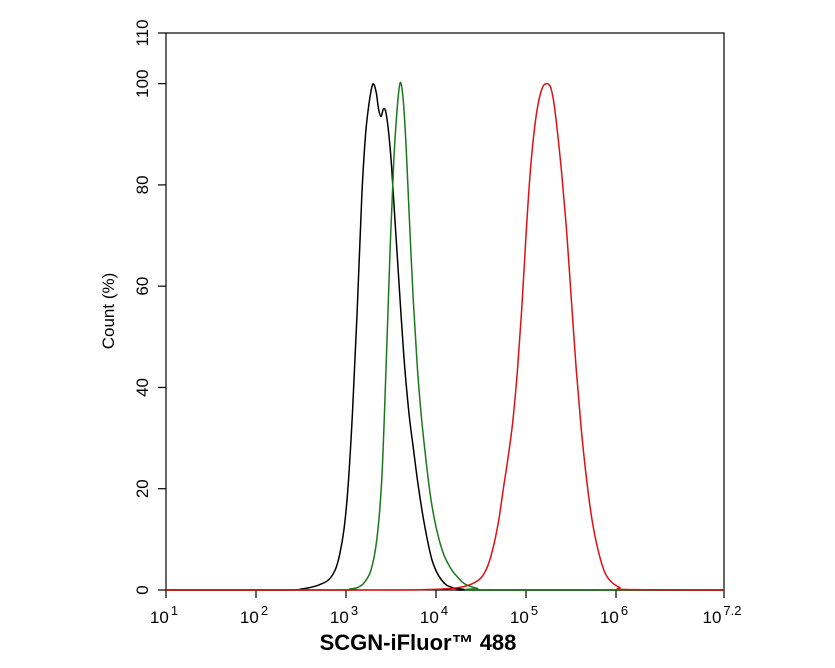 This screenshot has height=668, width=835. I want to click on x-tick-exponent: 5, so click(534, 610).